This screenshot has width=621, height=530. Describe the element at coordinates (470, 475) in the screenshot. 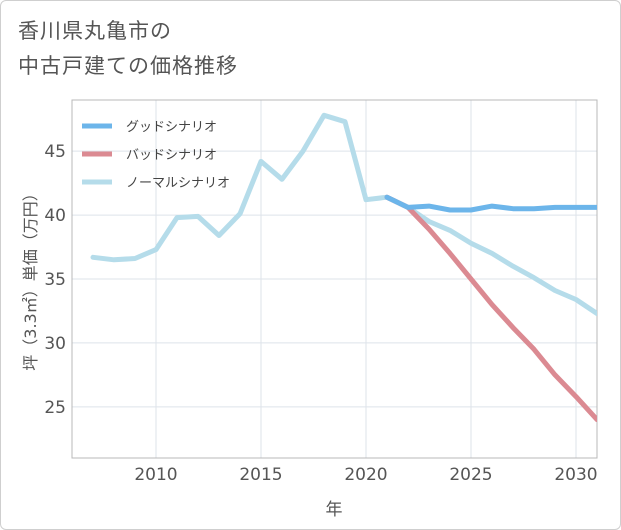

I see `x-tick-label: 2025` at that location.